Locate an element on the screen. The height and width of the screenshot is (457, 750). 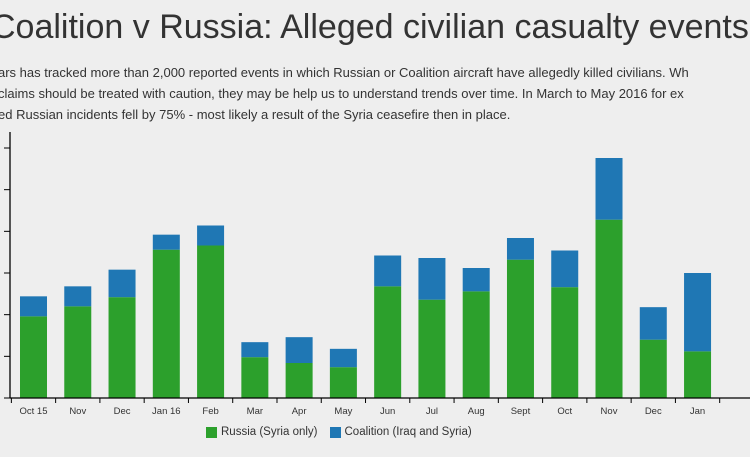
x-tick-label: May is located at coordinates (343, 411).